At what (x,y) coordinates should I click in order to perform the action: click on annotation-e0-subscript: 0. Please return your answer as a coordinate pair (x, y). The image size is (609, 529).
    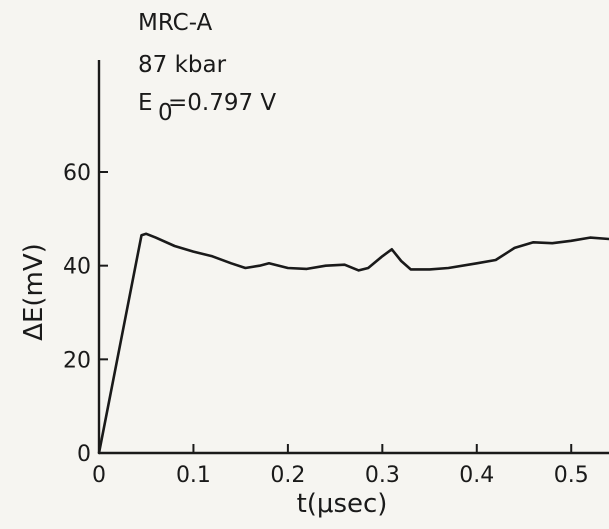
    Looking at the image, I should click on (165, 113).